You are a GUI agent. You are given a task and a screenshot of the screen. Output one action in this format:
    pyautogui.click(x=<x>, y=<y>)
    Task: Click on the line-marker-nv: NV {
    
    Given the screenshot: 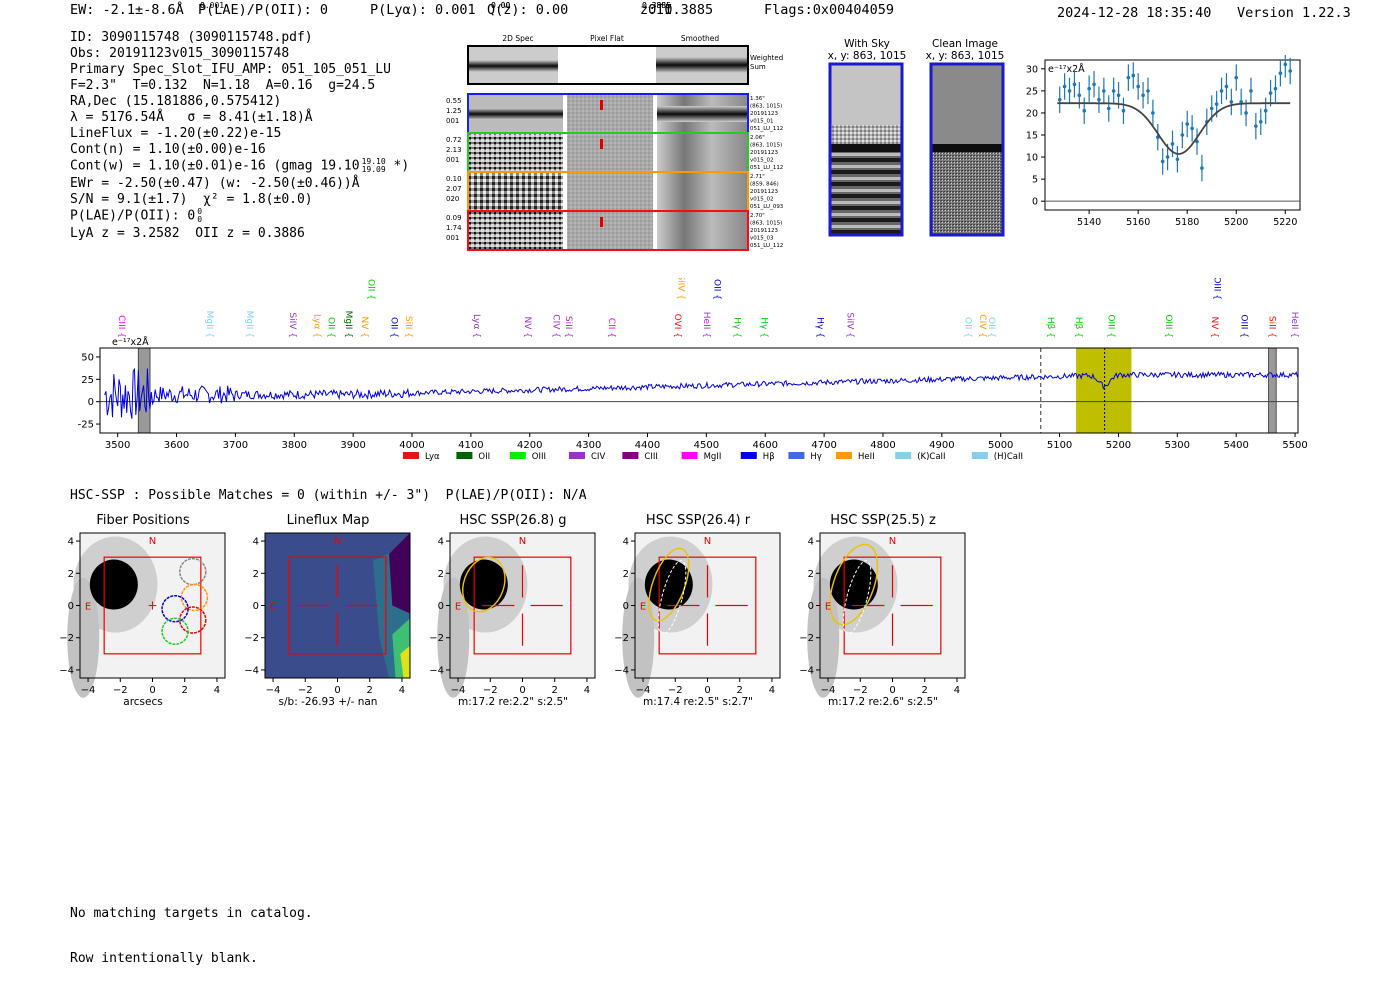 What is the action you would take?
    pyautogui.click(x=364, y=327)
    